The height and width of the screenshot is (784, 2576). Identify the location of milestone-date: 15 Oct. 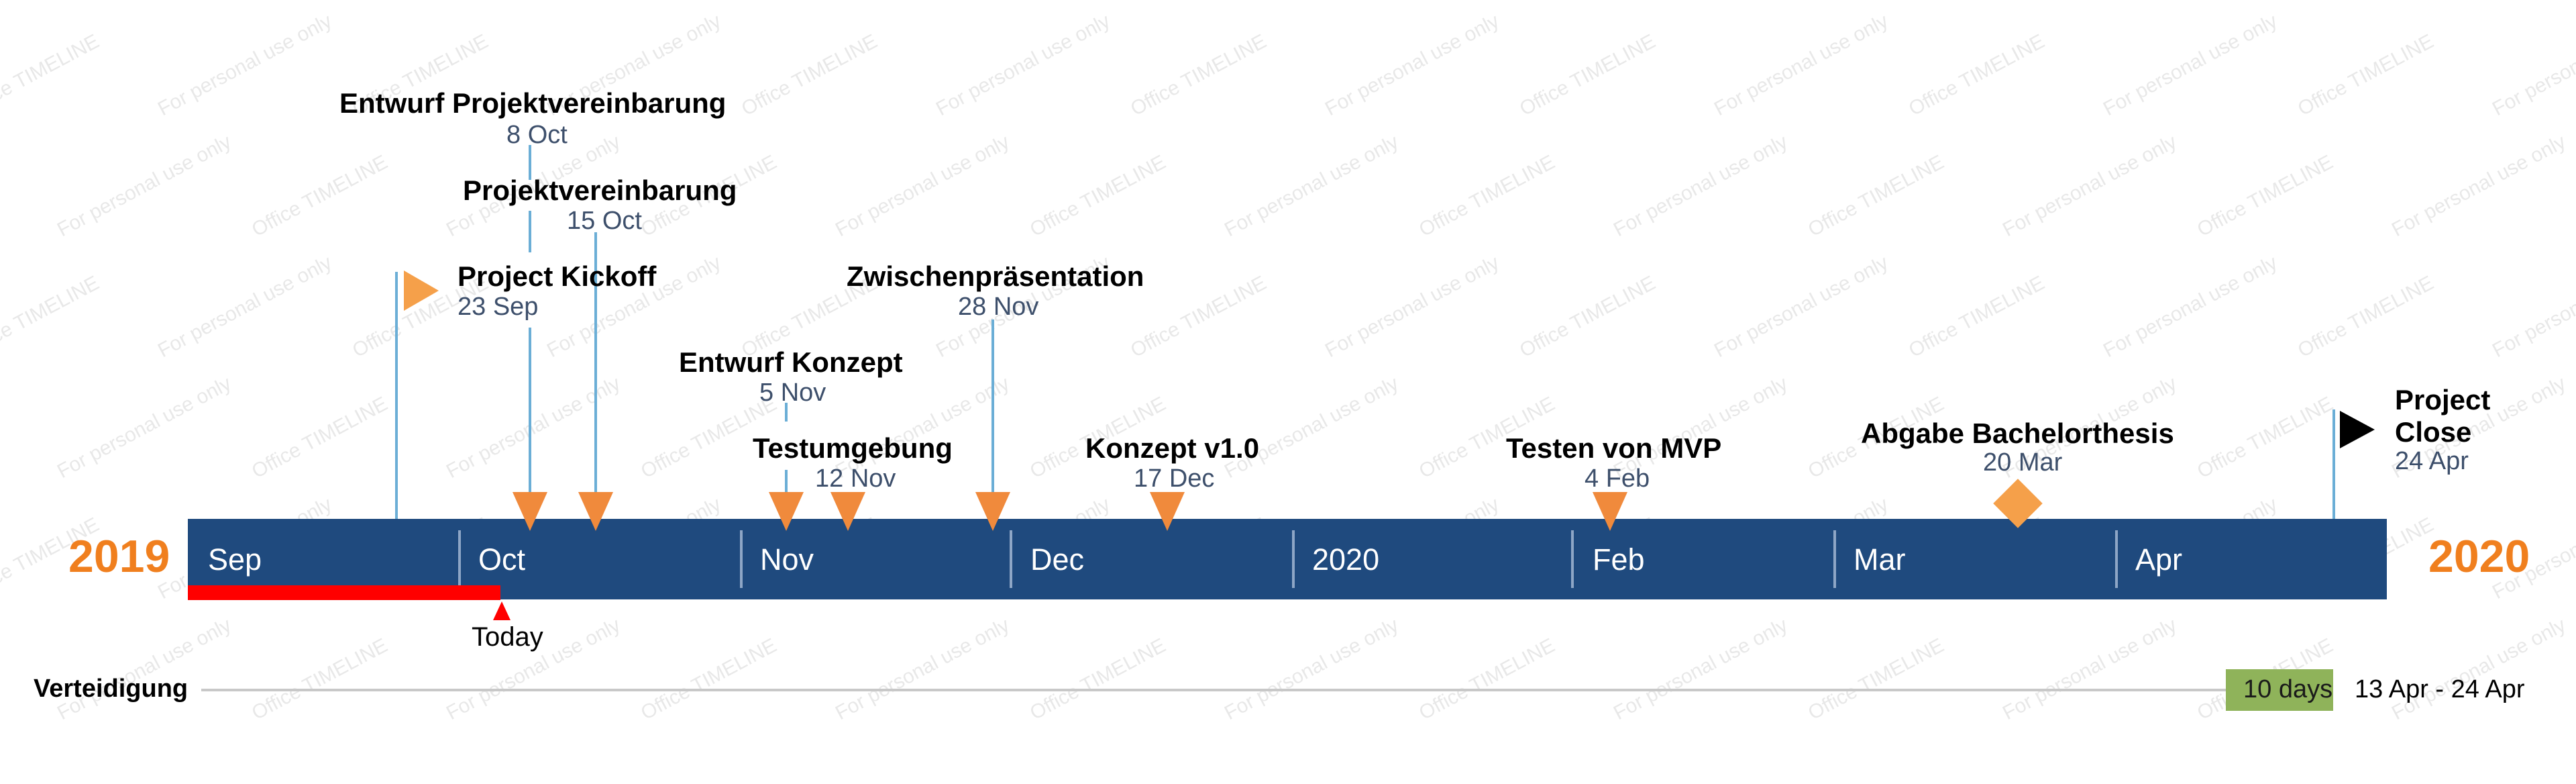
(604, 221).